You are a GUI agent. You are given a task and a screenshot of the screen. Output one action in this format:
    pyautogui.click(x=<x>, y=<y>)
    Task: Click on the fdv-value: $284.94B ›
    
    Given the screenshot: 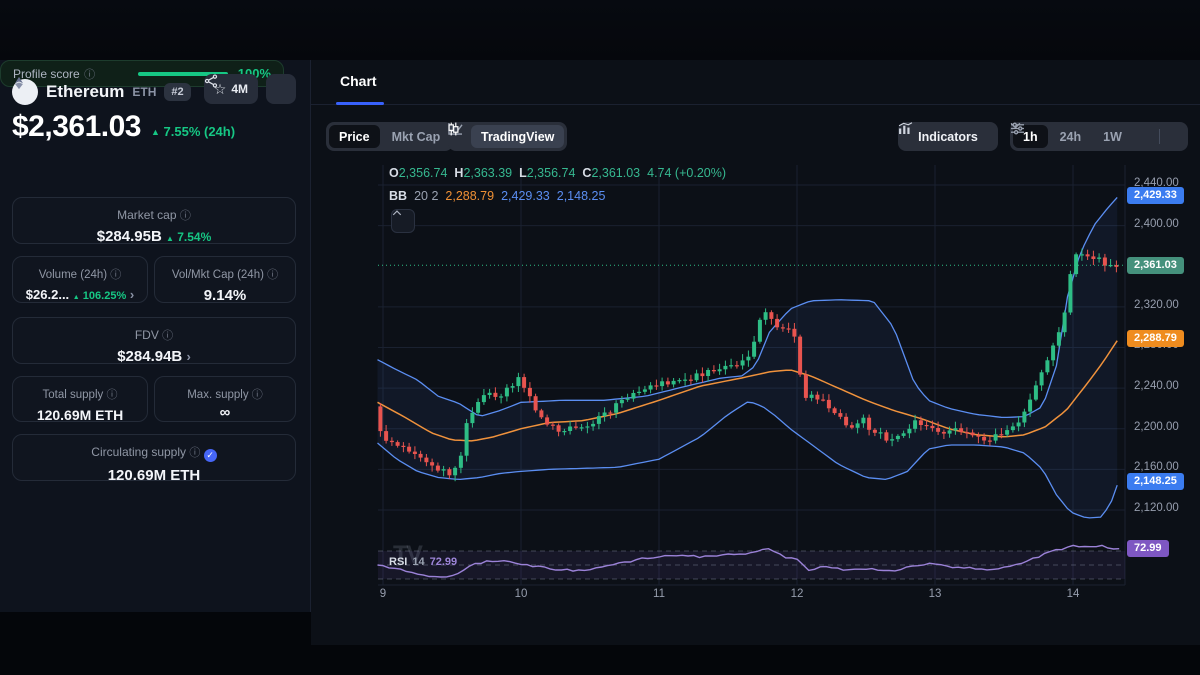 What is the action you would take?
    pyautogui.click(x=154, y=356)
    